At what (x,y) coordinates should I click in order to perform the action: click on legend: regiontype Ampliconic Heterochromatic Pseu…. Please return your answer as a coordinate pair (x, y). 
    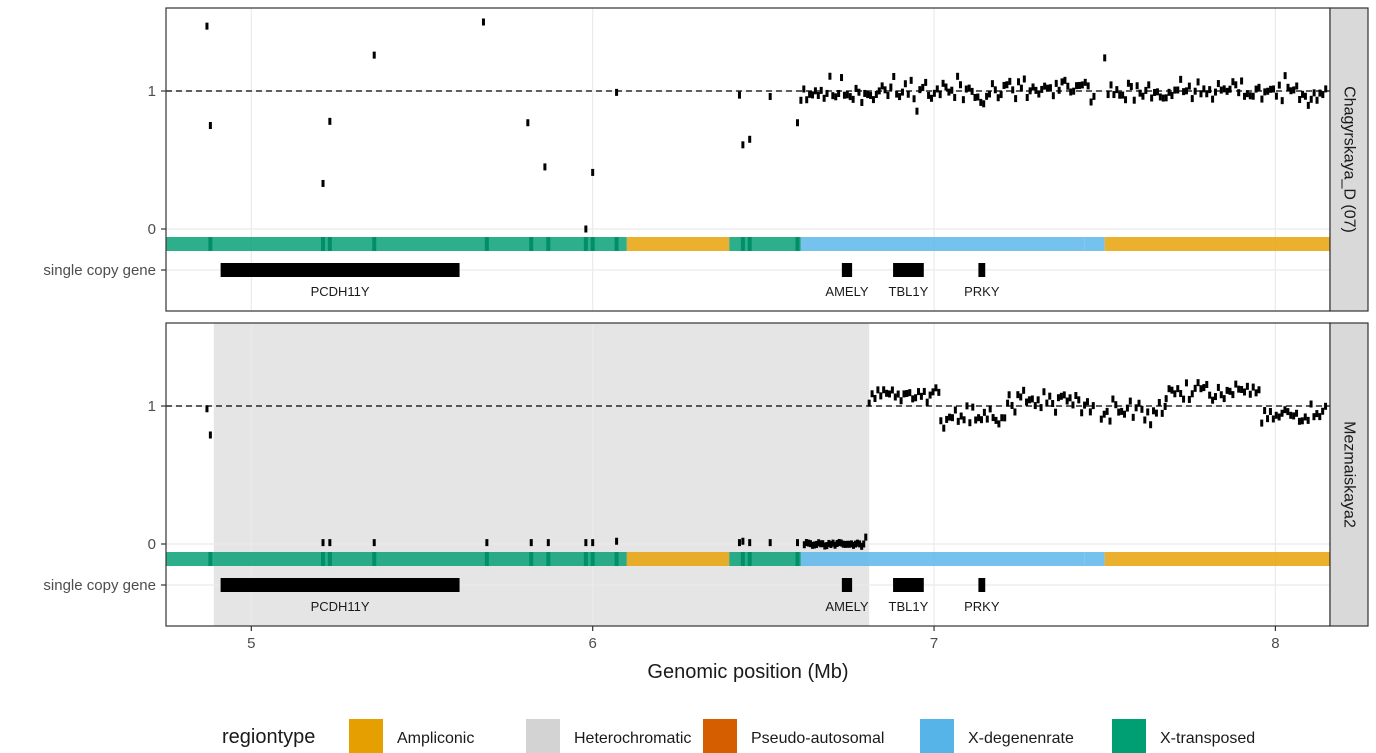
    Looking at the image, I should click on (738, 736).